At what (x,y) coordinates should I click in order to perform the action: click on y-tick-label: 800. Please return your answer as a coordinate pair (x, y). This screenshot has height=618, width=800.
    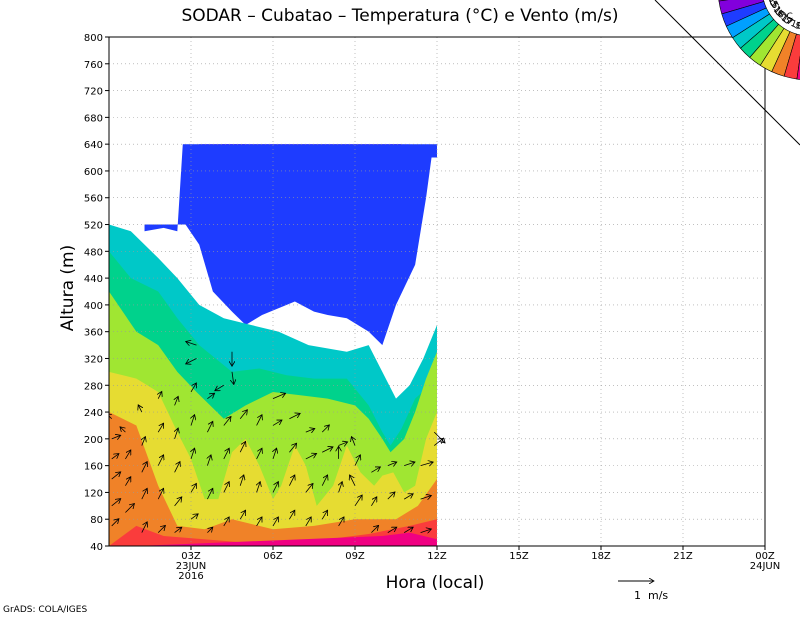
    Looking at the image, I should click on (93, 38).